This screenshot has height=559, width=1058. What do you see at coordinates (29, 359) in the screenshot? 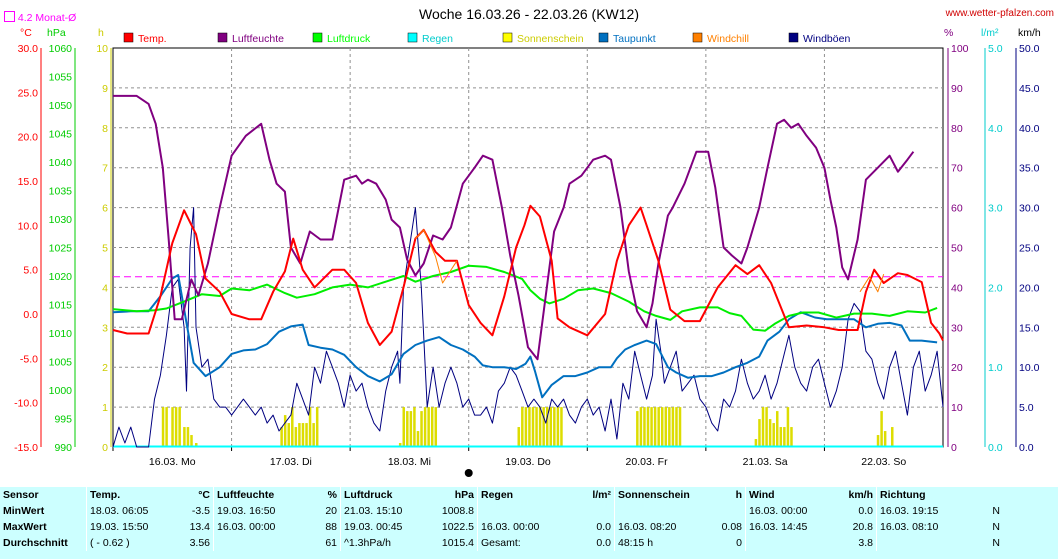
I see `temp-tick-label: -5.0` at bounding box center [29, 359].